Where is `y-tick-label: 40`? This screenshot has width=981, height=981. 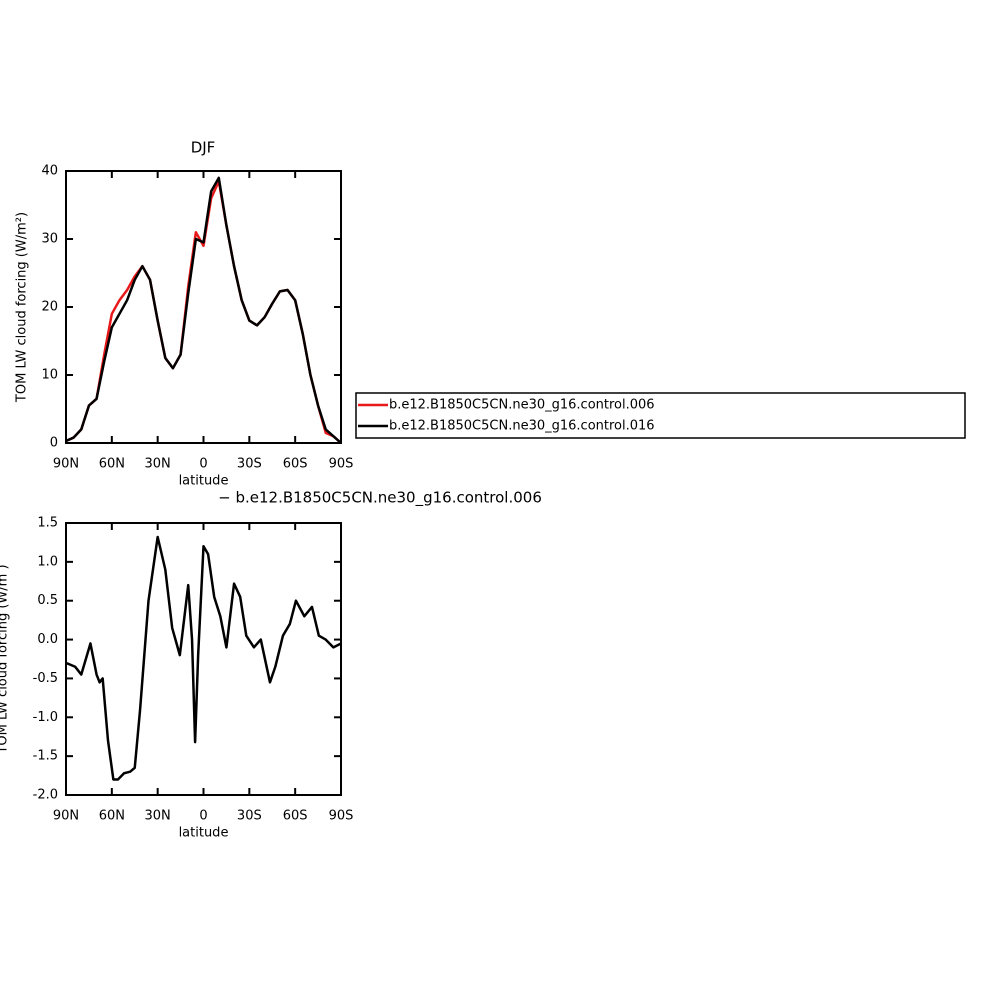 y-tick-label: 40 is located at coordinates (49, 171).